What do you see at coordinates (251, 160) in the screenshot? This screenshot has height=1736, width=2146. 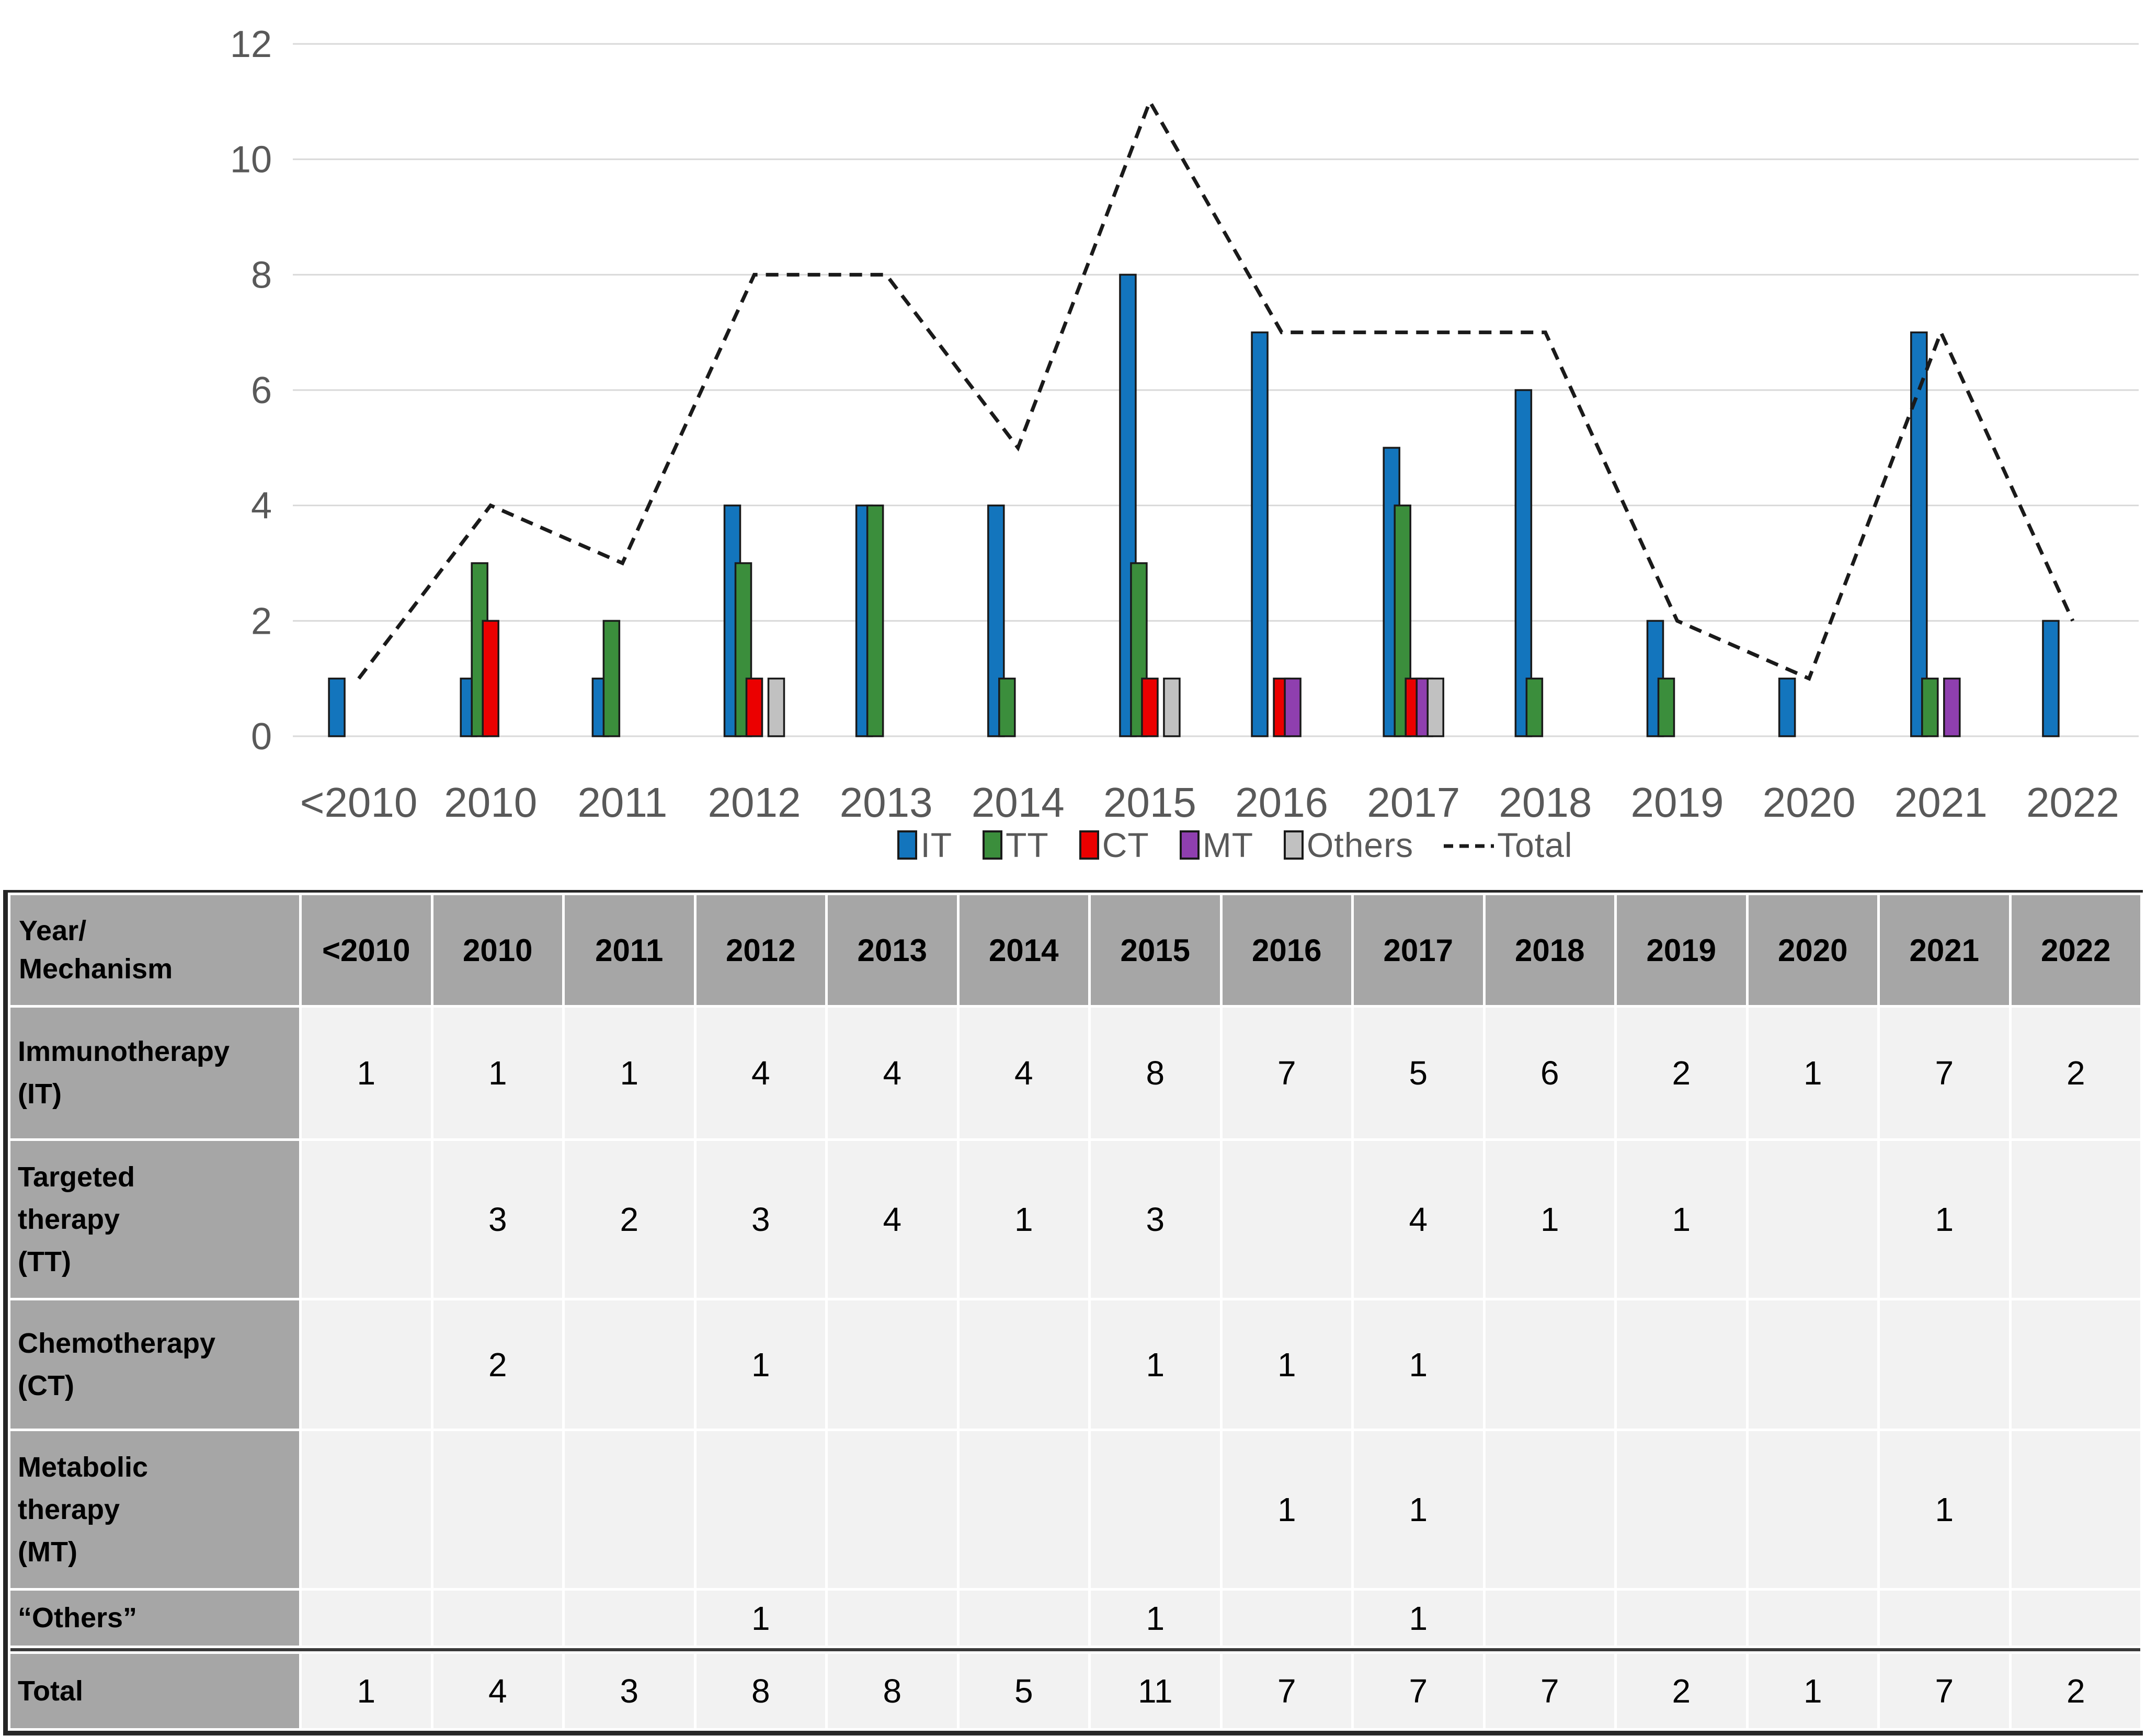 I see `y-tick-label-10: 10` at bounding box center [251, 160].